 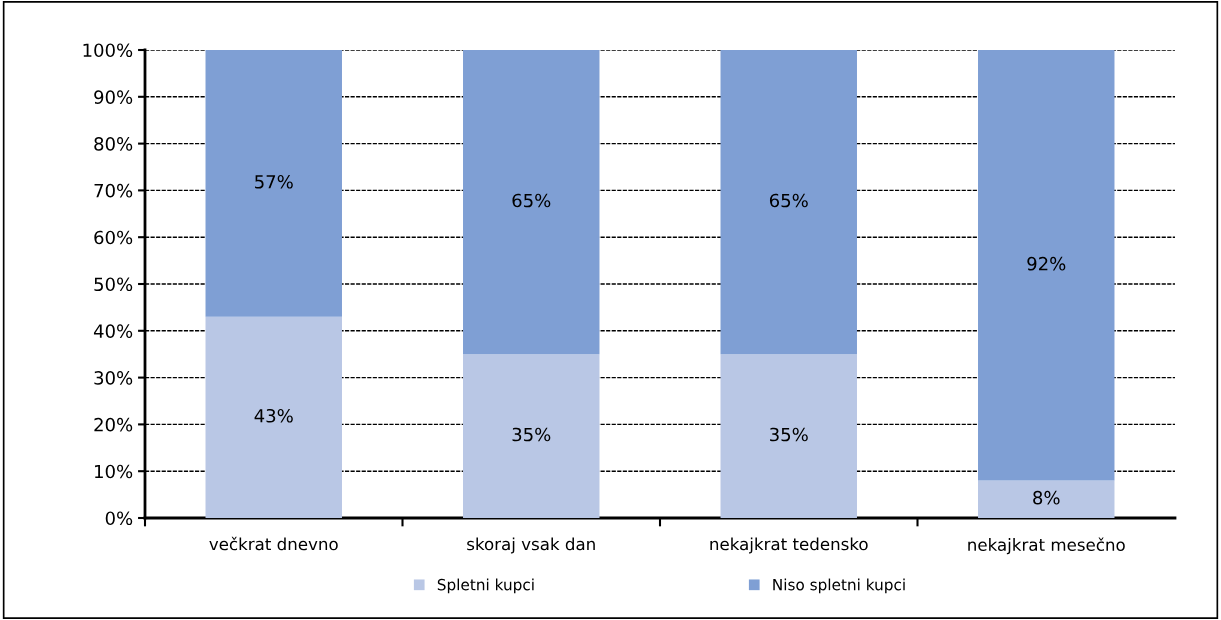 I want to click on y-tick-label: 100%, so click(x=108, y=50).